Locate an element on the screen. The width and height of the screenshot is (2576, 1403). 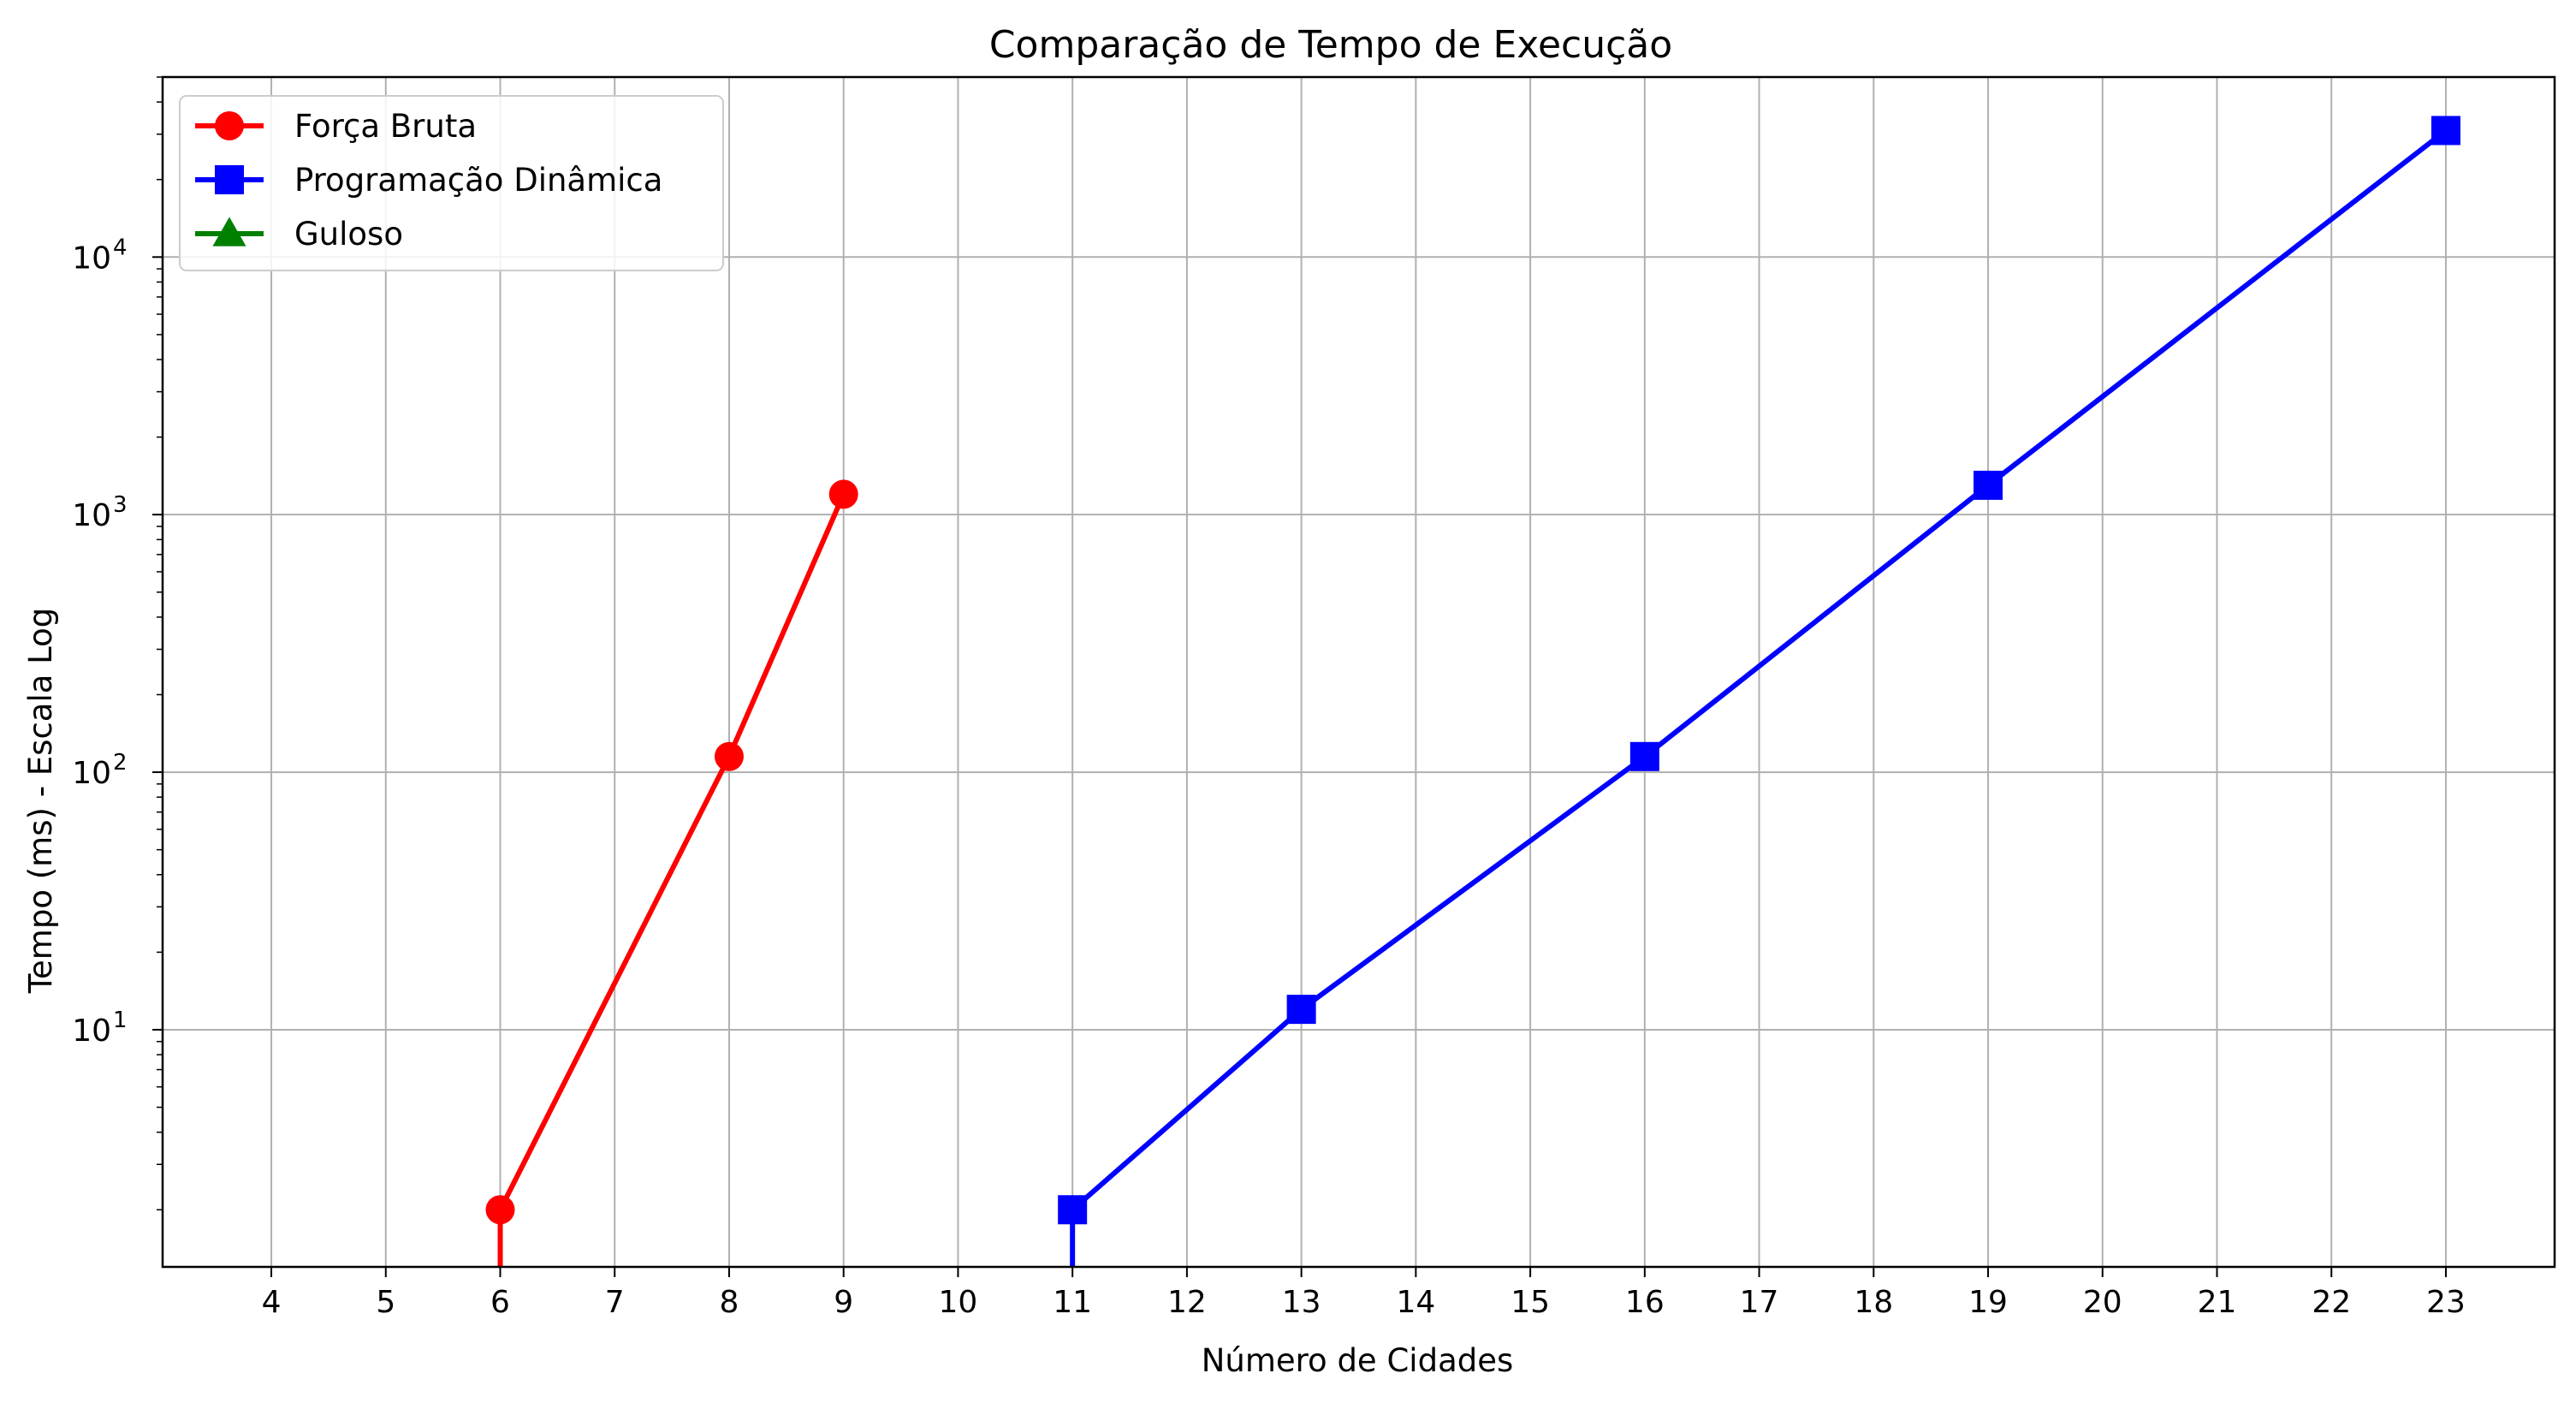
x-tick-label: 8 is located at coordinates (729, 1302).